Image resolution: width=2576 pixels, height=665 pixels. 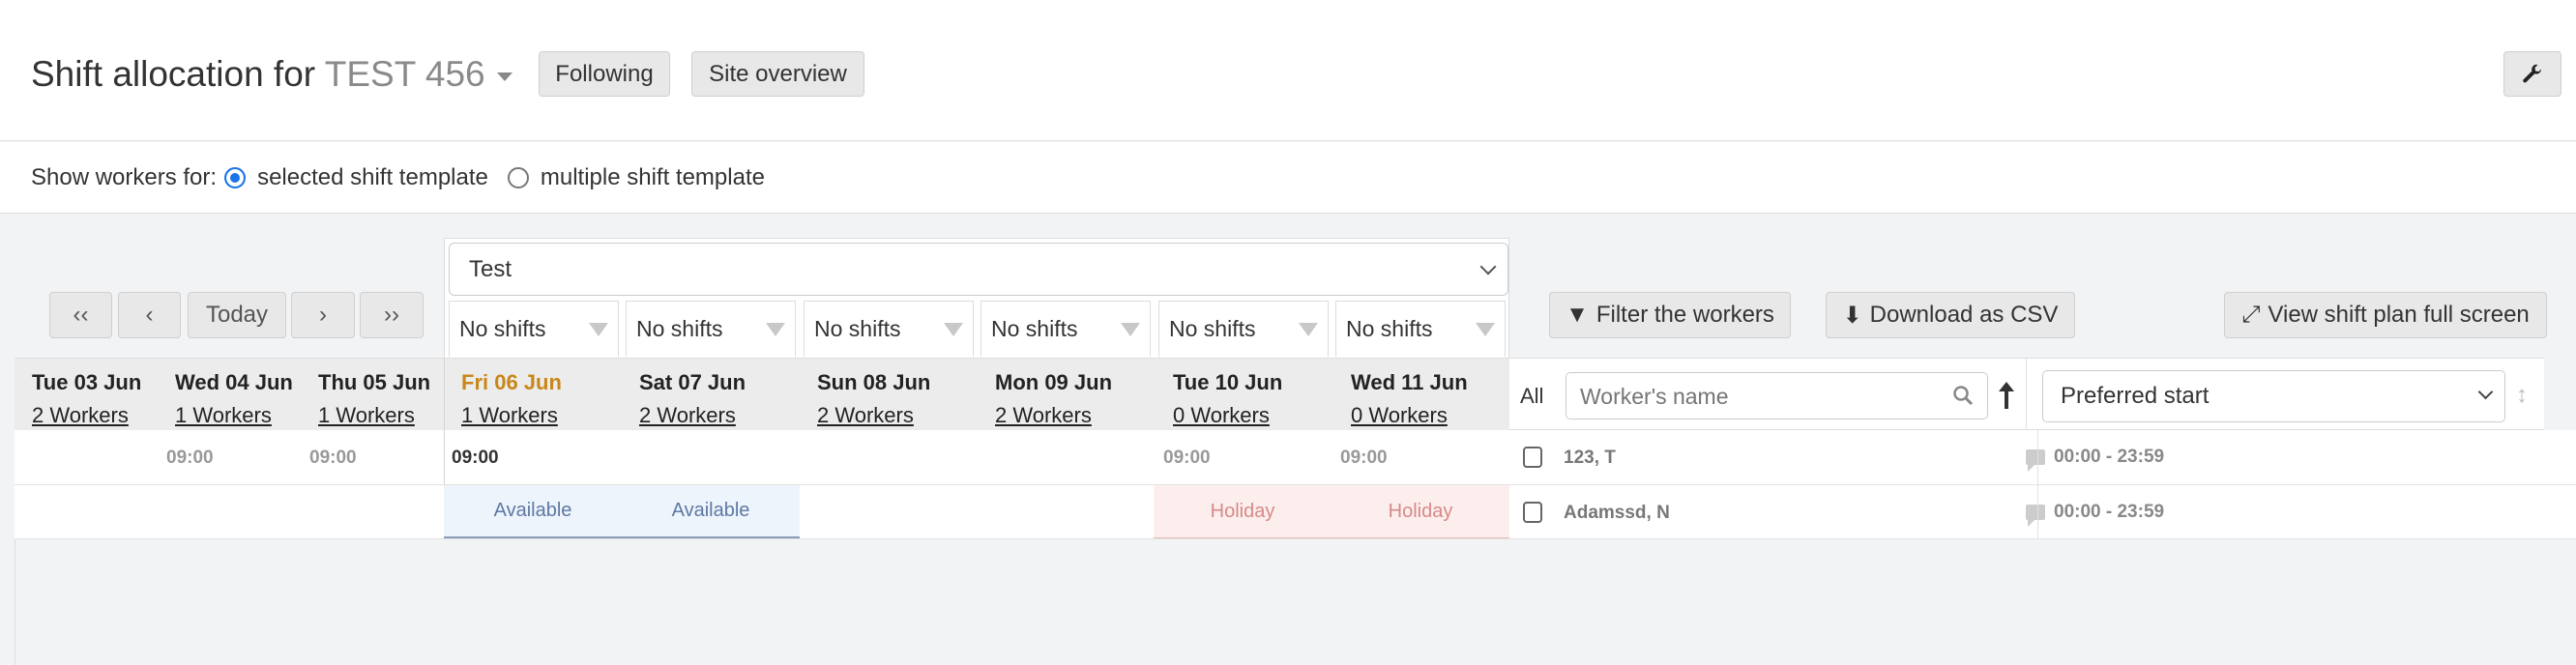 What do you see at coordinates (652, 177) in the screenshot?
I see `radio-label-multiple: multiple shift template` at bounding box center [652, 177].